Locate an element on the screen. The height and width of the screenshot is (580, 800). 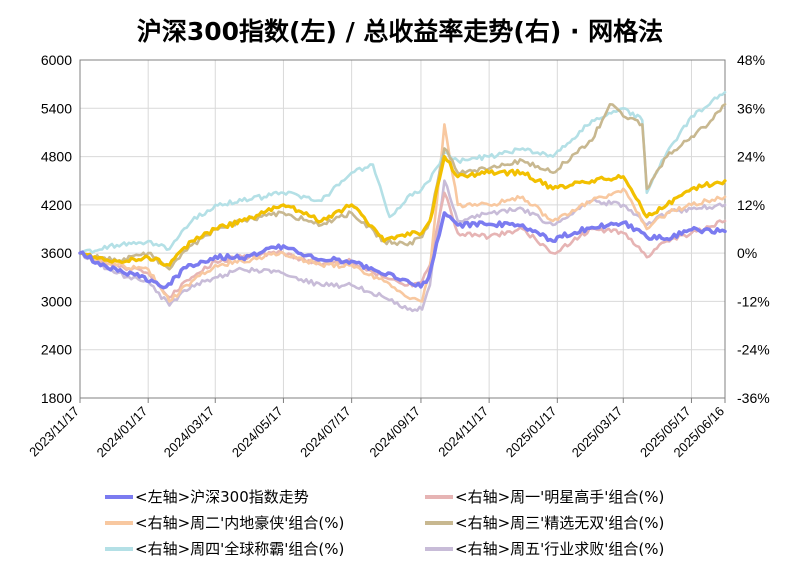
y-right-tick-label: 0% is located at coordinates (747, 253).